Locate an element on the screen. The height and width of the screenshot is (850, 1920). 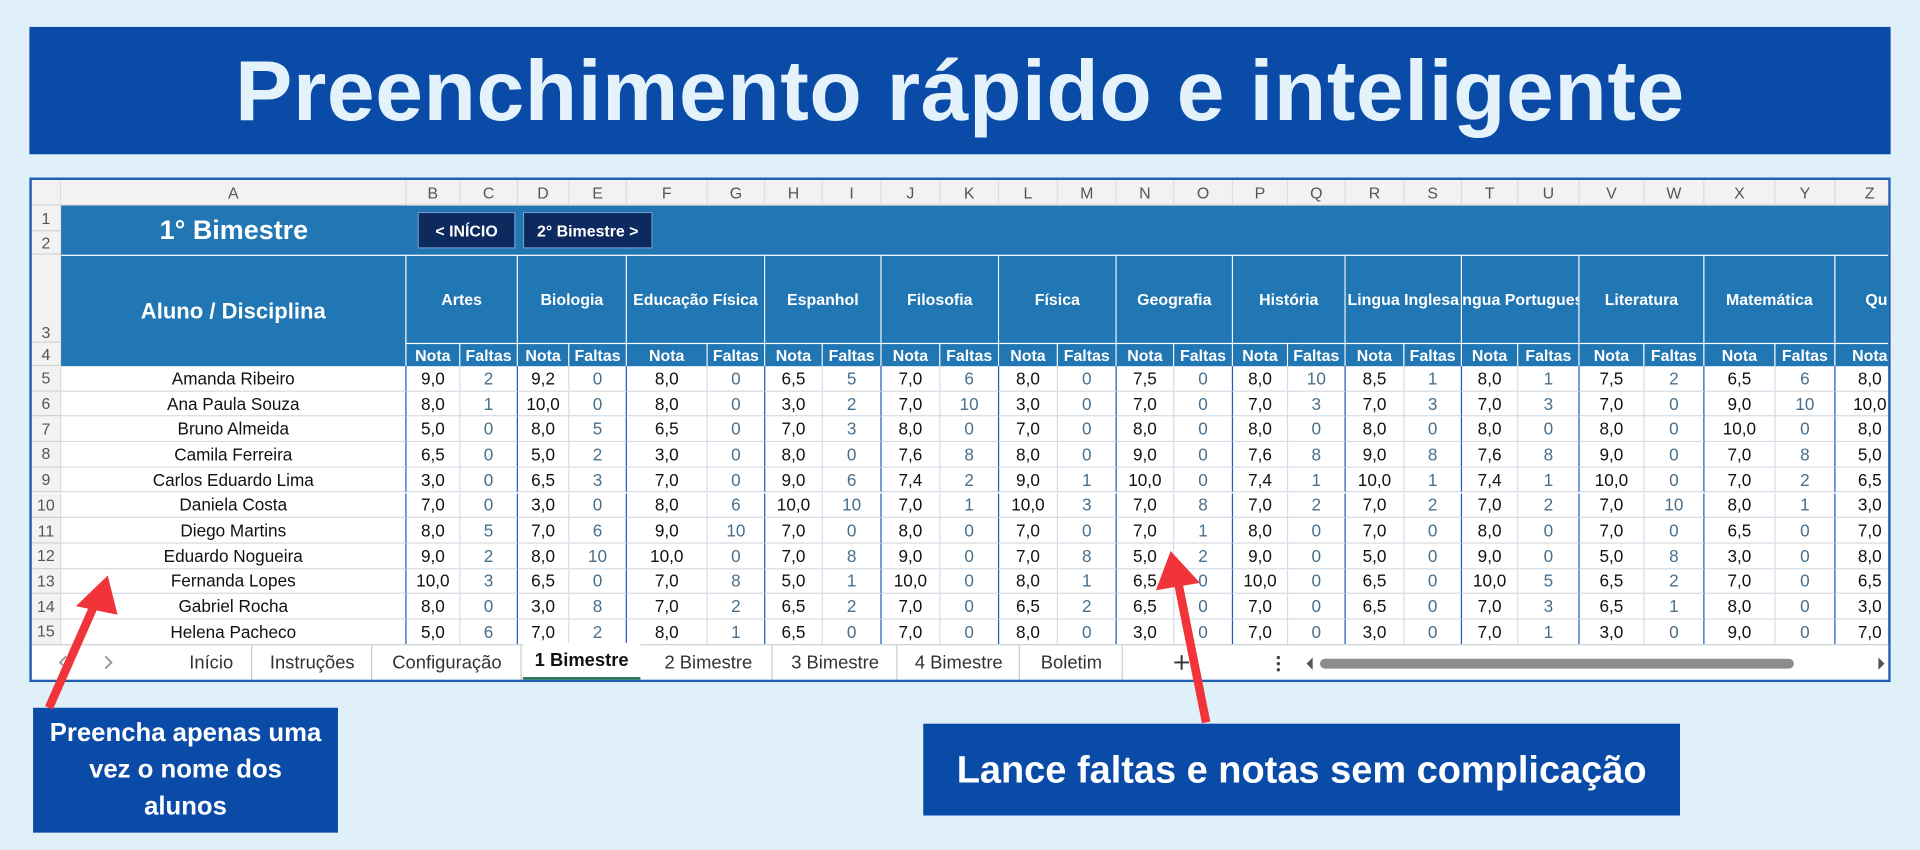
nav-button: < INÍCIO is located at coordinates (466, 230).